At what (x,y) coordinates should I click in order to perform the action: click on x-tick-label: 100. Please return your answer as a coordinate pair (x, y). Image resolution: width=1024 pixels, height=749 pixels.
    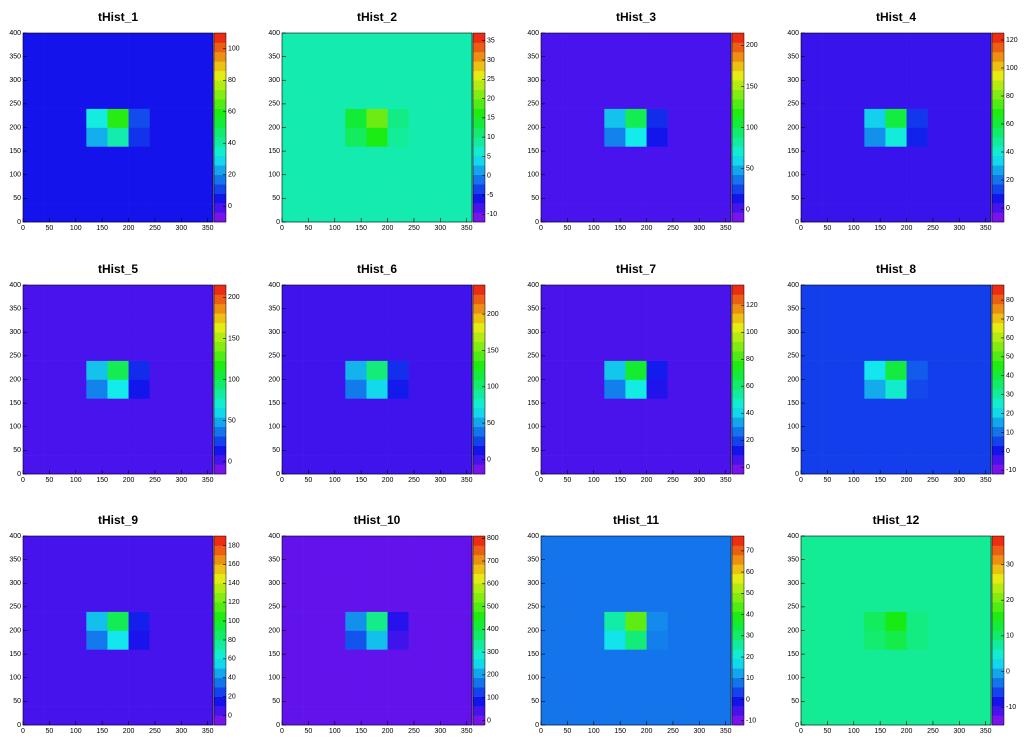
    Looking at the image, I should click on (76, 480).